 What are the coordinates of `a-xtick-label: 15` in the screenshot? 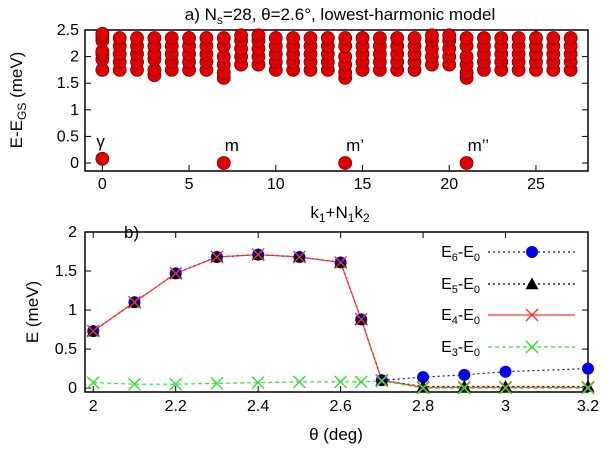 It's located at (363, 184).